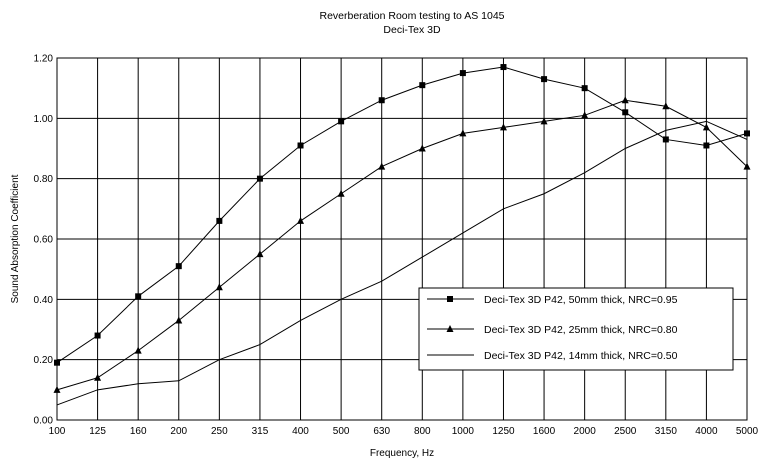 The width and height of the screenshot is (759, 458). I want to click on x-tick-label: 2500, so click(625, 431).